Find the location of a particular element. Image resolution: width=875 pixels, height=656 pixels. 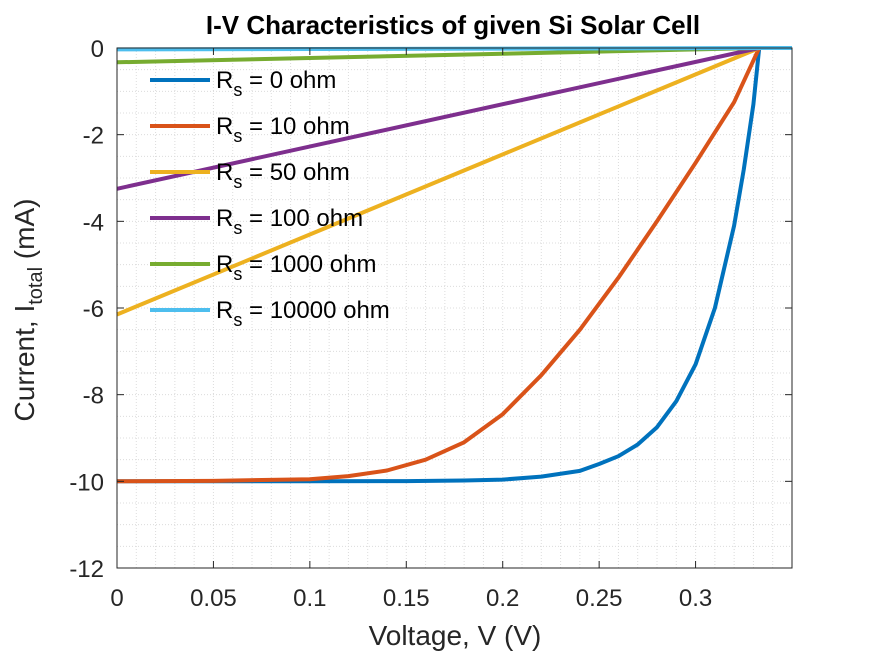

legend-entry-value: = 1000 ohm is located at coordinates (309, 264).